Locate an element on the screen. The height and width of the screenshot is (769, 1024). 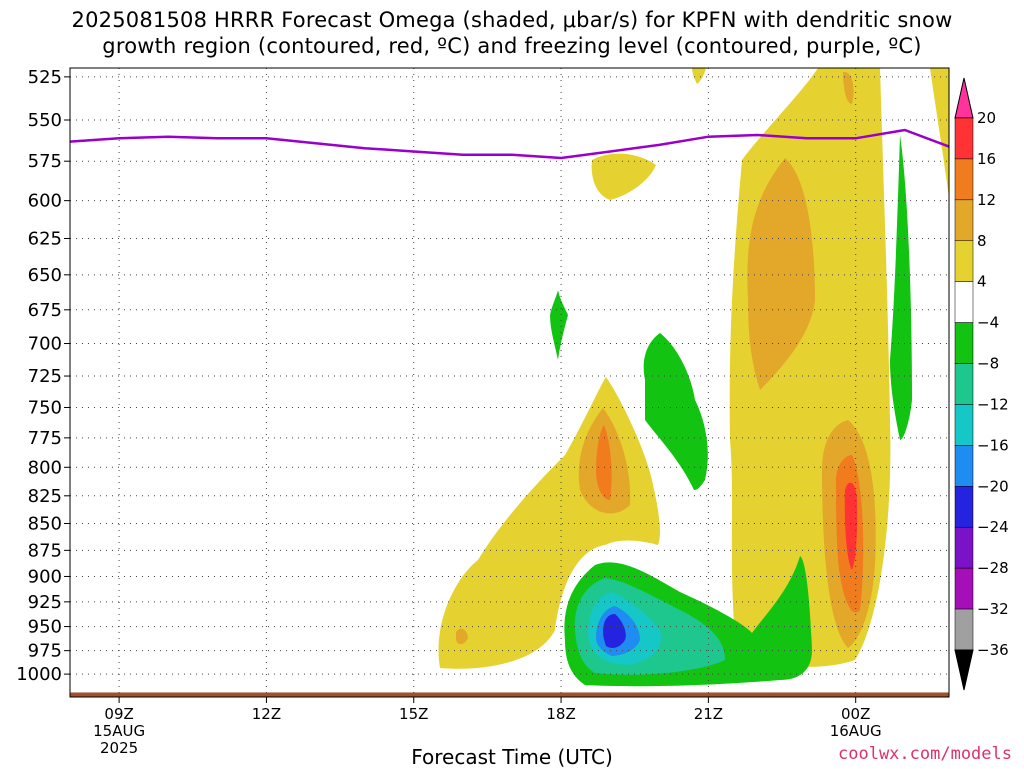
colorbar-top-arrow is located at coordinates (964, 98).